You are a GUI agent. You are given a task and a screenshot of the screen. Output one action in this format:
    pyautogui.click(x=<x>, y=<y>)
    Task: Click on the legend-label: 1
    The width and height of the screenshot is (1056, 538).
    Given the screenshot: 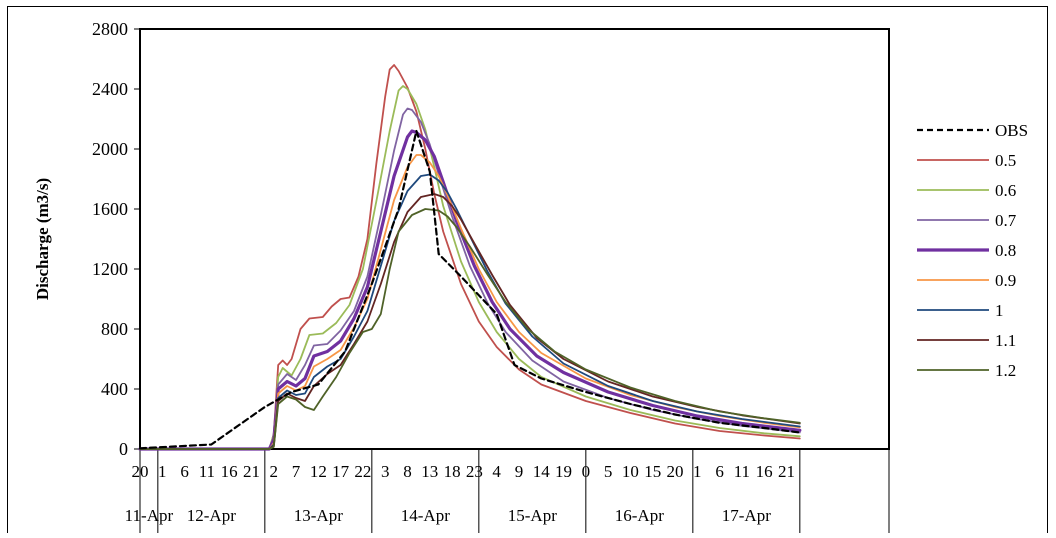 What is the action you would take?
    pyautogui.click(x=999, y=310)
    